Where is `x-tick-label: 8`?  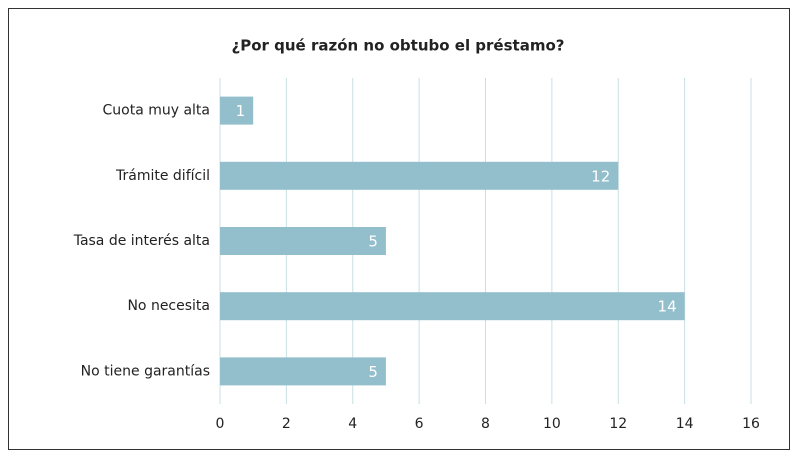
x-tick-label: 8 is located at coordinates (485, 424).